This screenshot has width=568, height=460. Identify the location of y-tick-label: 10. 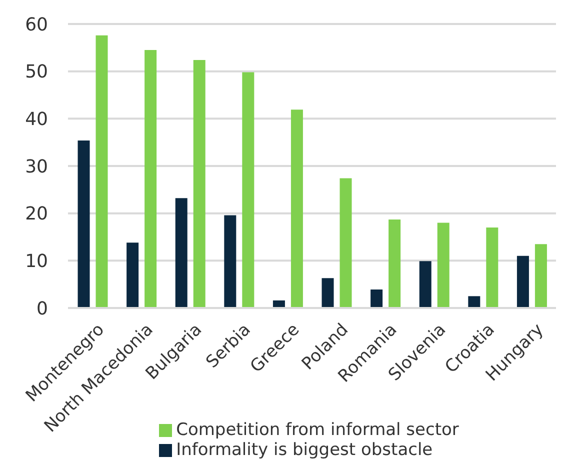
(36, 261).